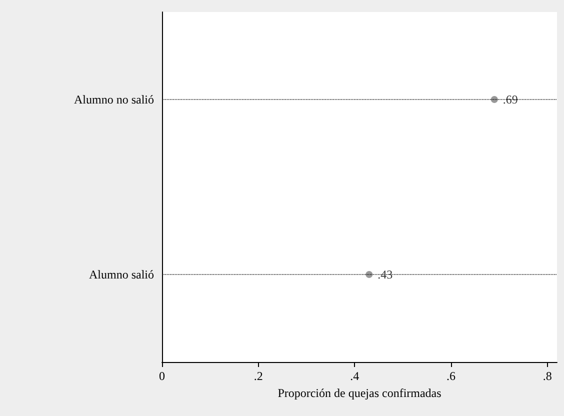  I want to click on data-label: .43, so click(385, 275).